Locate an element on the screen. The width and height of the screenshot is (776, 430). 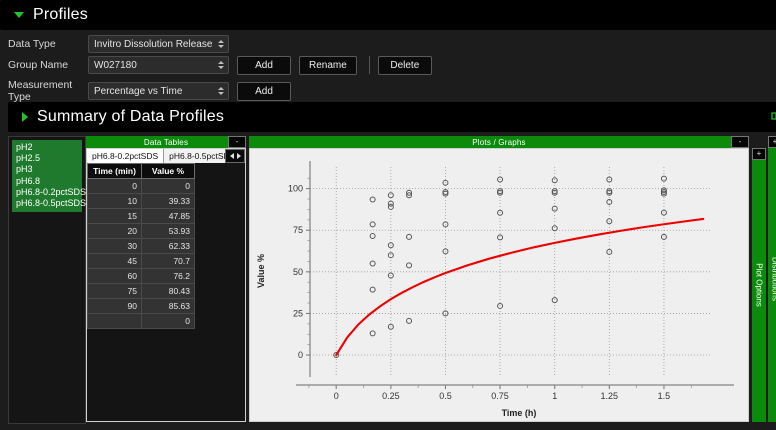
table-cell: 15 is located at coordinates (114, 216).